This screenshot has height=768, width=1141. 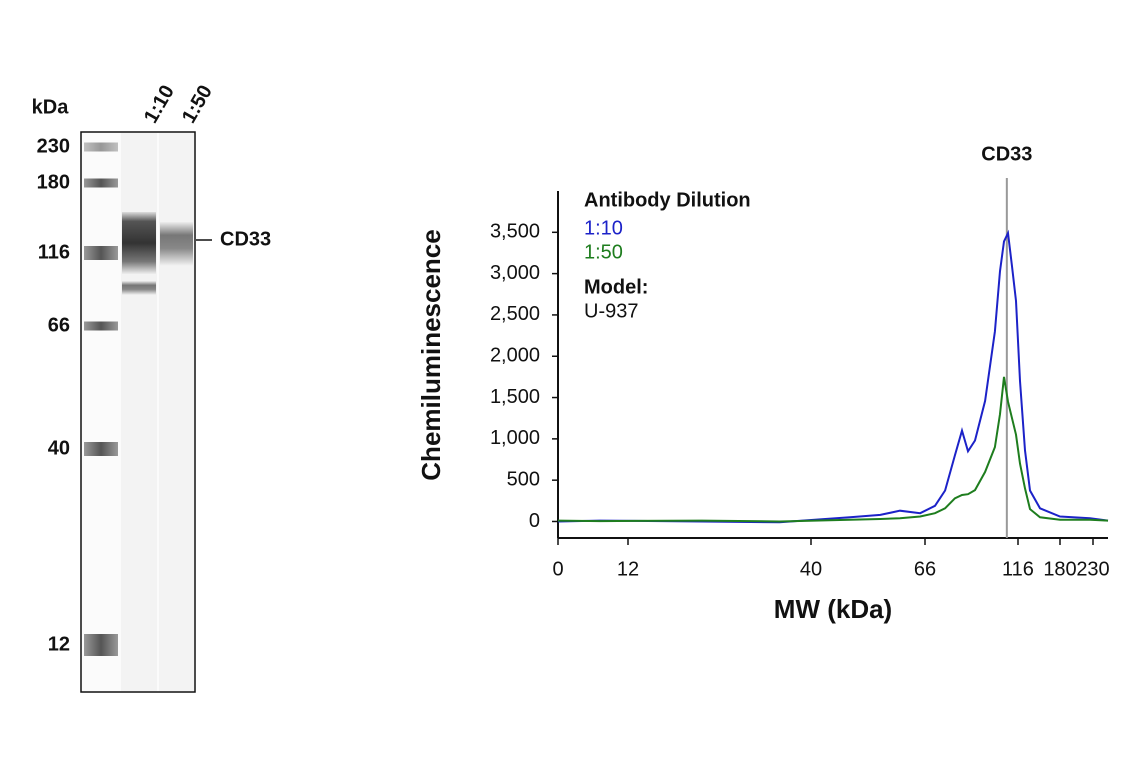 What do you see at coordinates (523, 479) in the screenshot?
I see `y-tick-label: 500` at bounding box center [523, 479].